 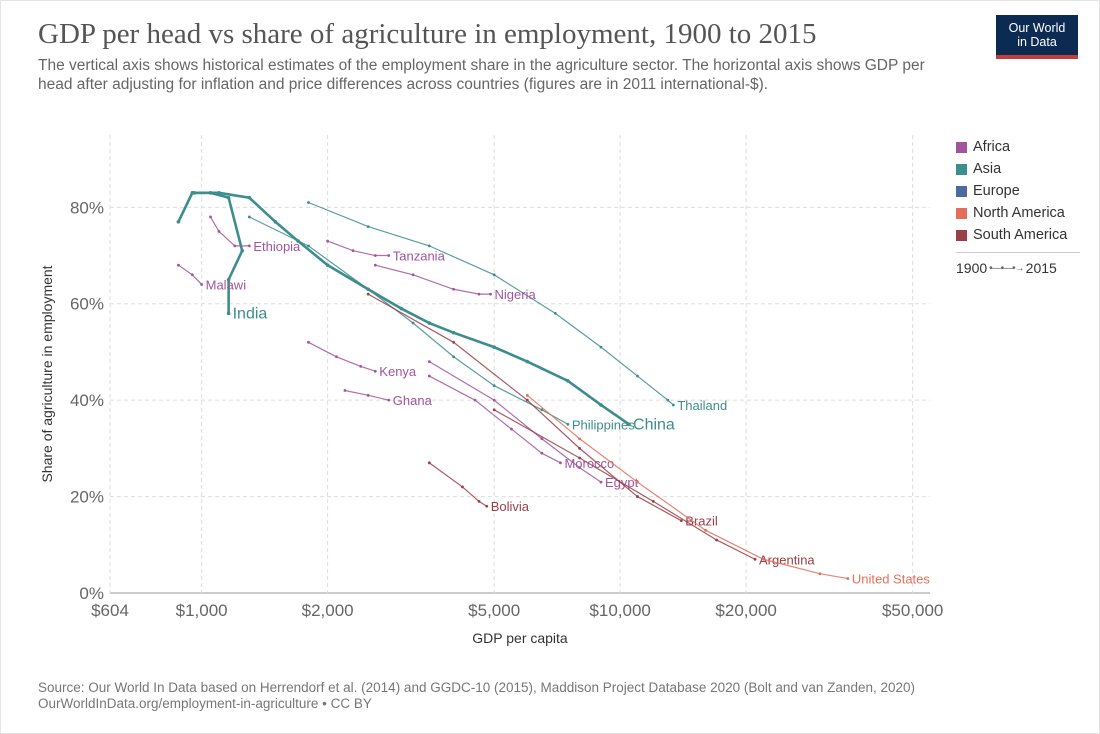 What do you see at coordinates (362, 359) in the screenshot?
I see `series-kenya: Kenya` at bounding box center [362, 359].